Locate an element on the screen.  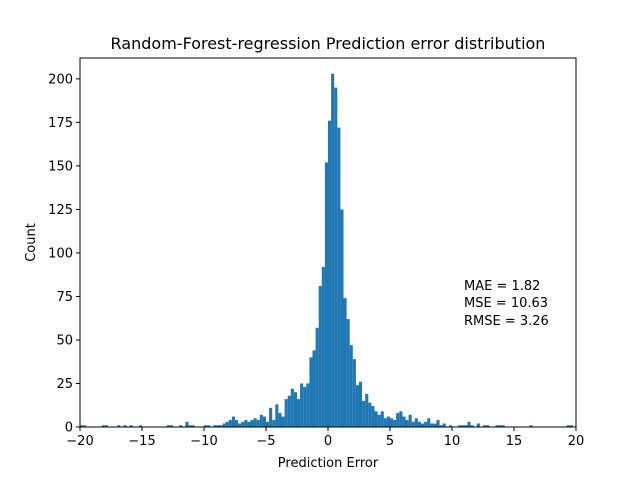
y-tick-label: 175 is located at coordinates (60, 123).